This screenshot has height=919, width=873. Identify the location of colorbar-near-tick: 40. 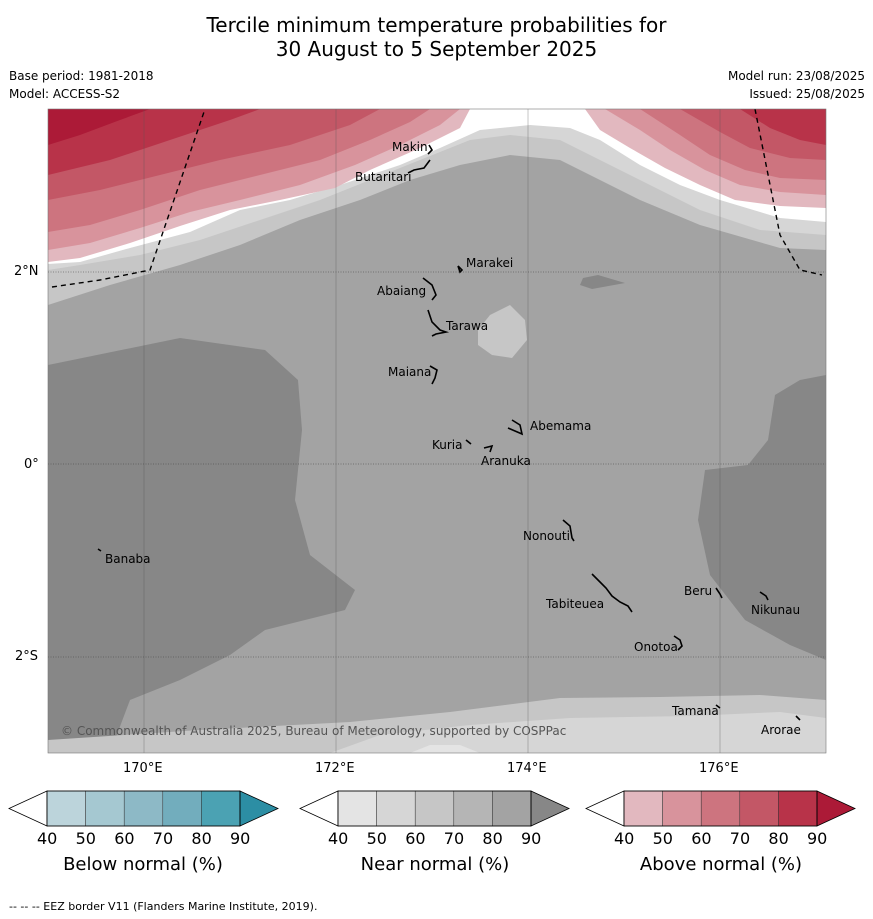
(338, 838).